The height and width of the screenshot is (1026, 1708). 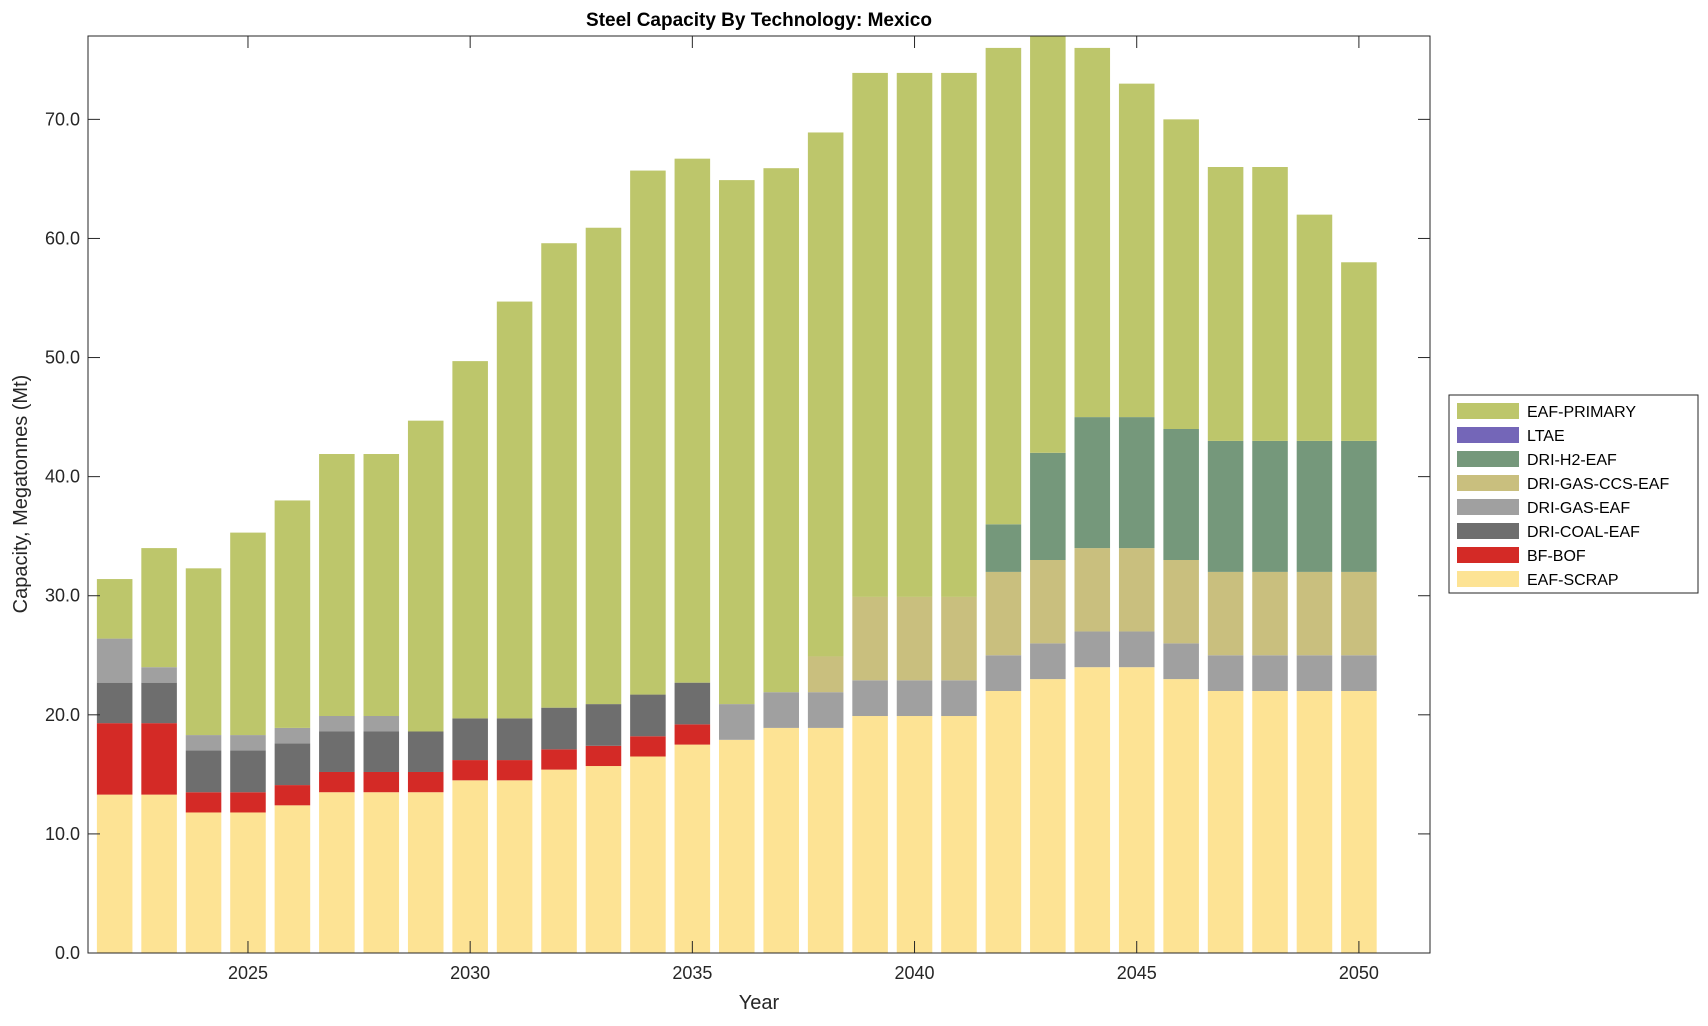 I want to click on bar-eaf-scrap-2045, so click(x=1136, y=810).